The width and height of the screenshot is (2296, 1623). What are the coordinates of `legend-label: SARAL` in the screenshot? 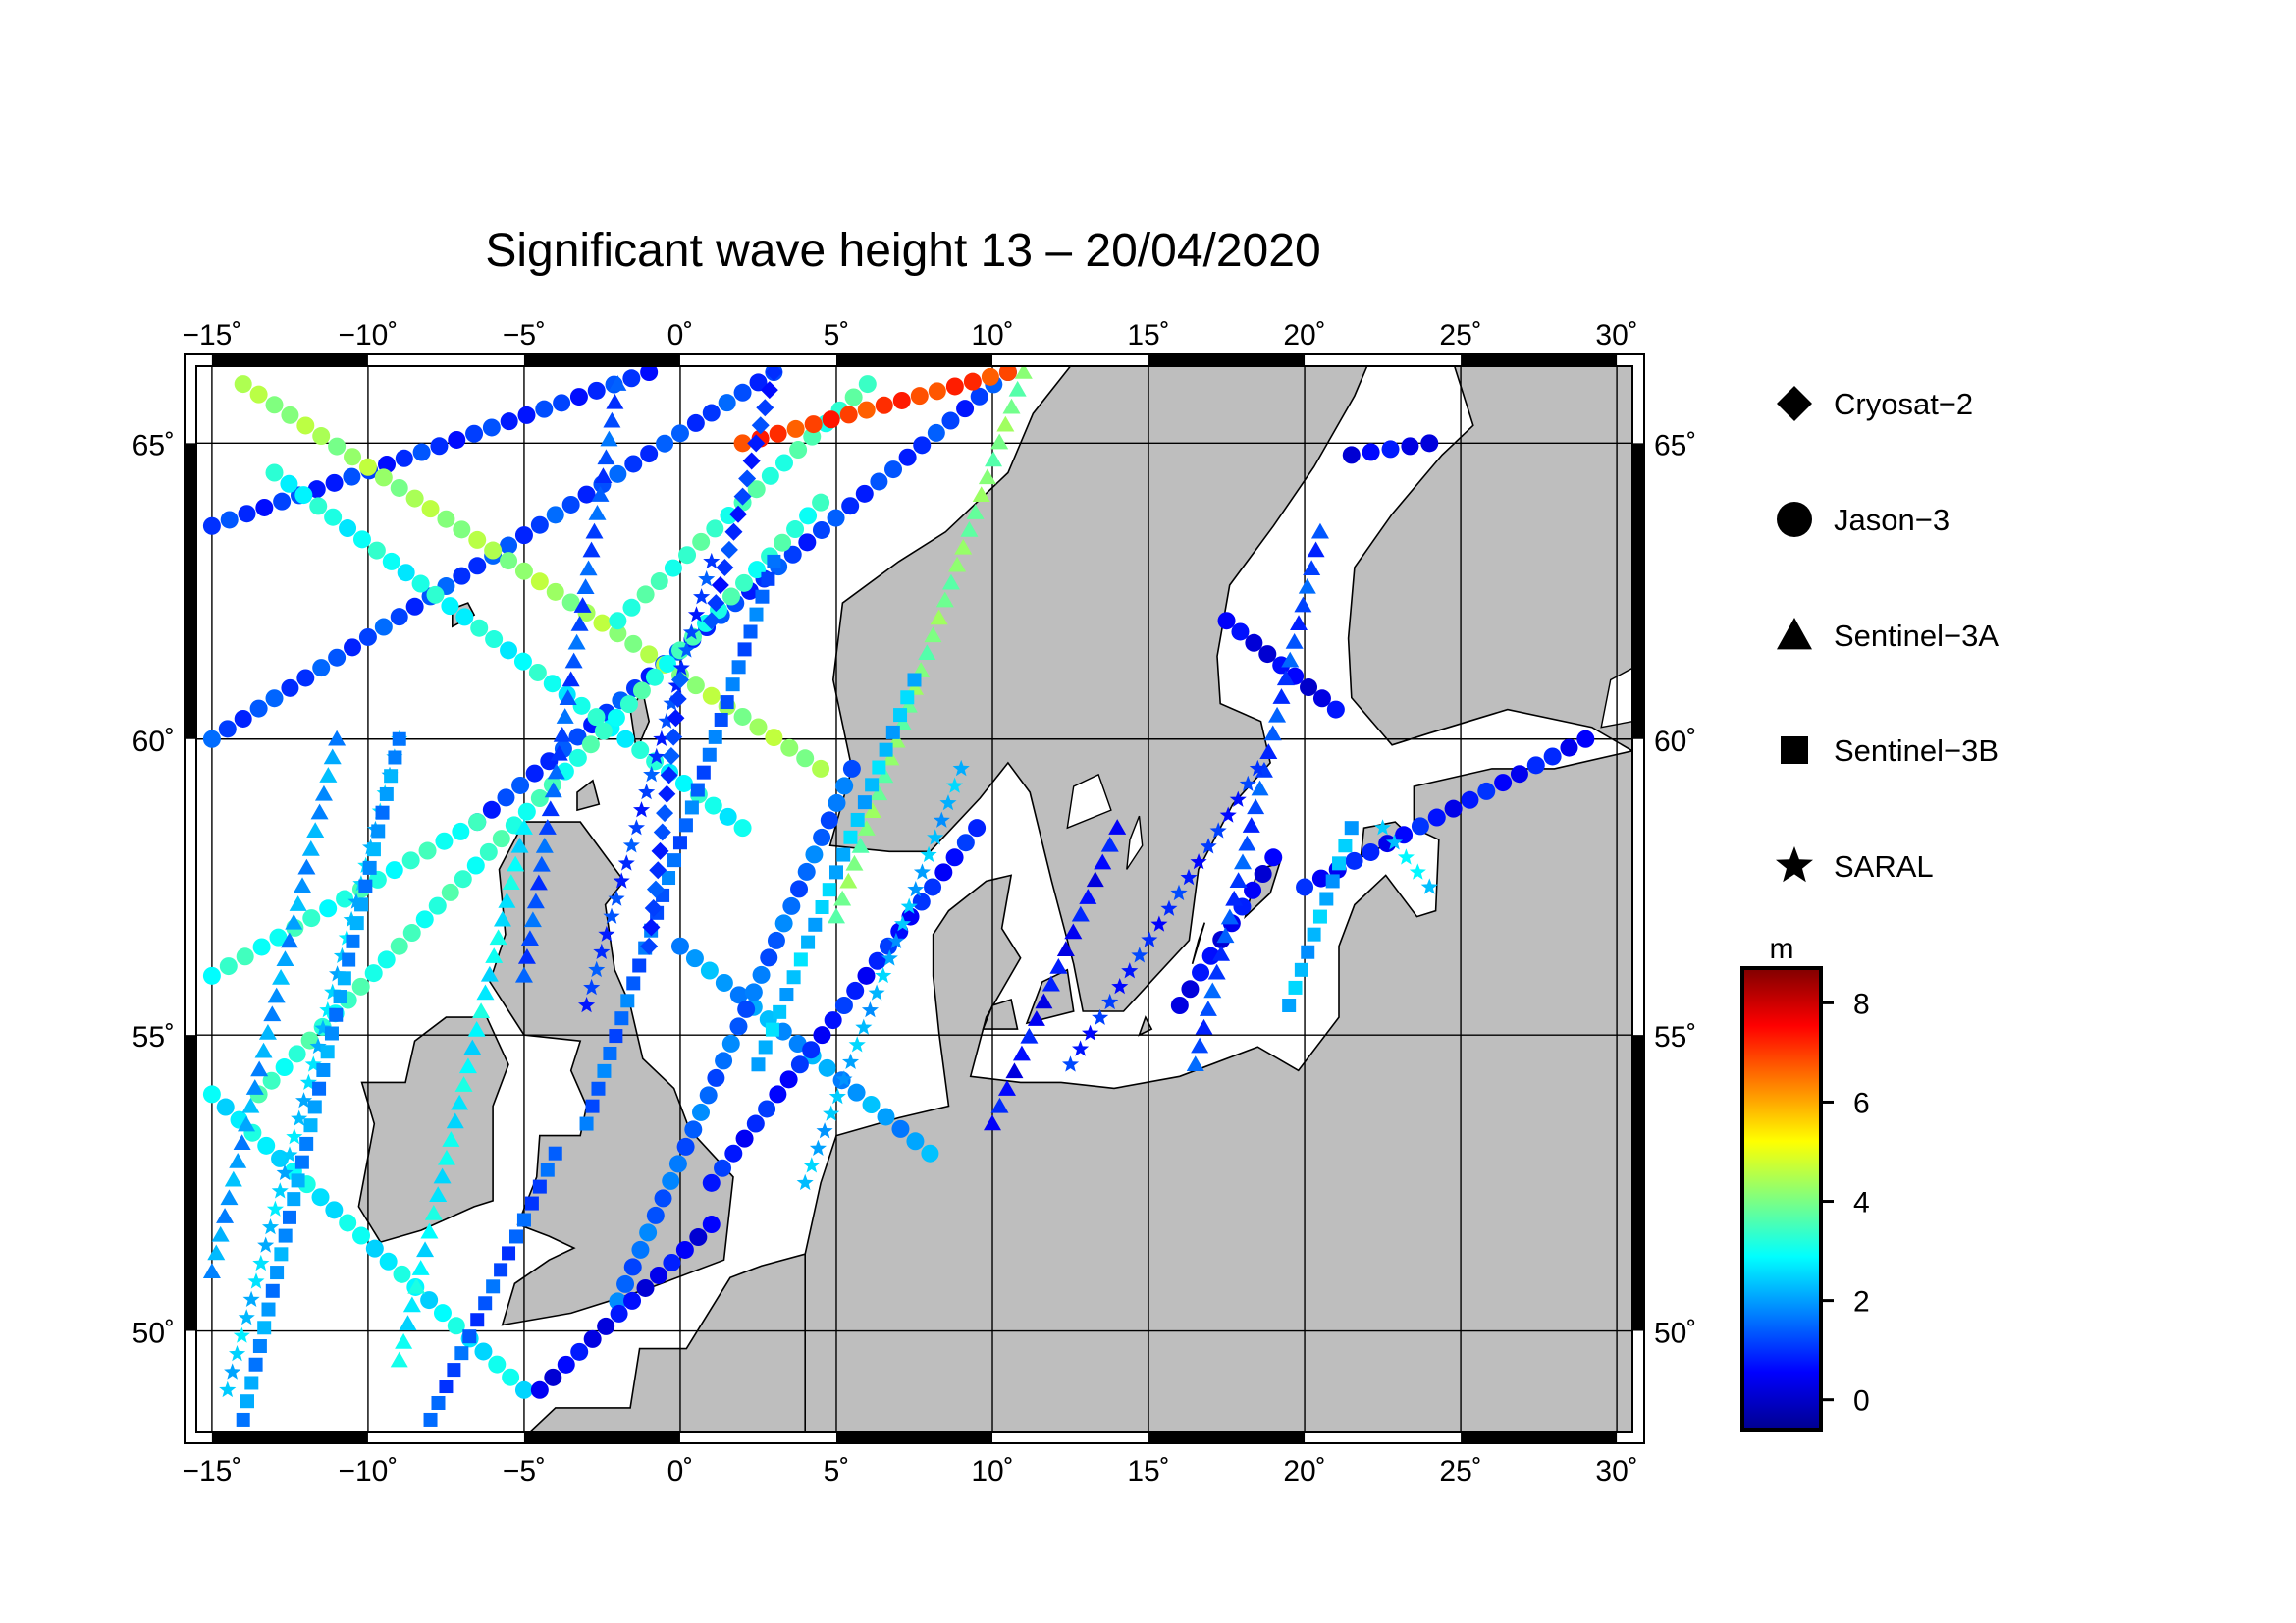 It's located at (1884, 866).